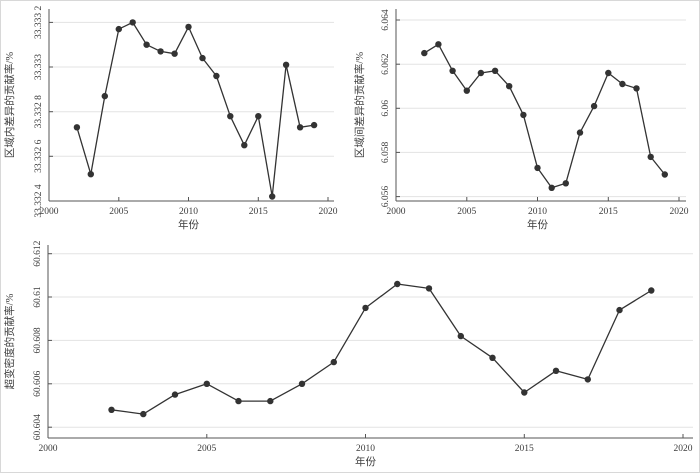 This screenshot has height=473, width=700. What do you see at coordinates (39, 112) in the screenshot?
I see `y-tick-label: 33.332 8` at bounding box center [39, 112].